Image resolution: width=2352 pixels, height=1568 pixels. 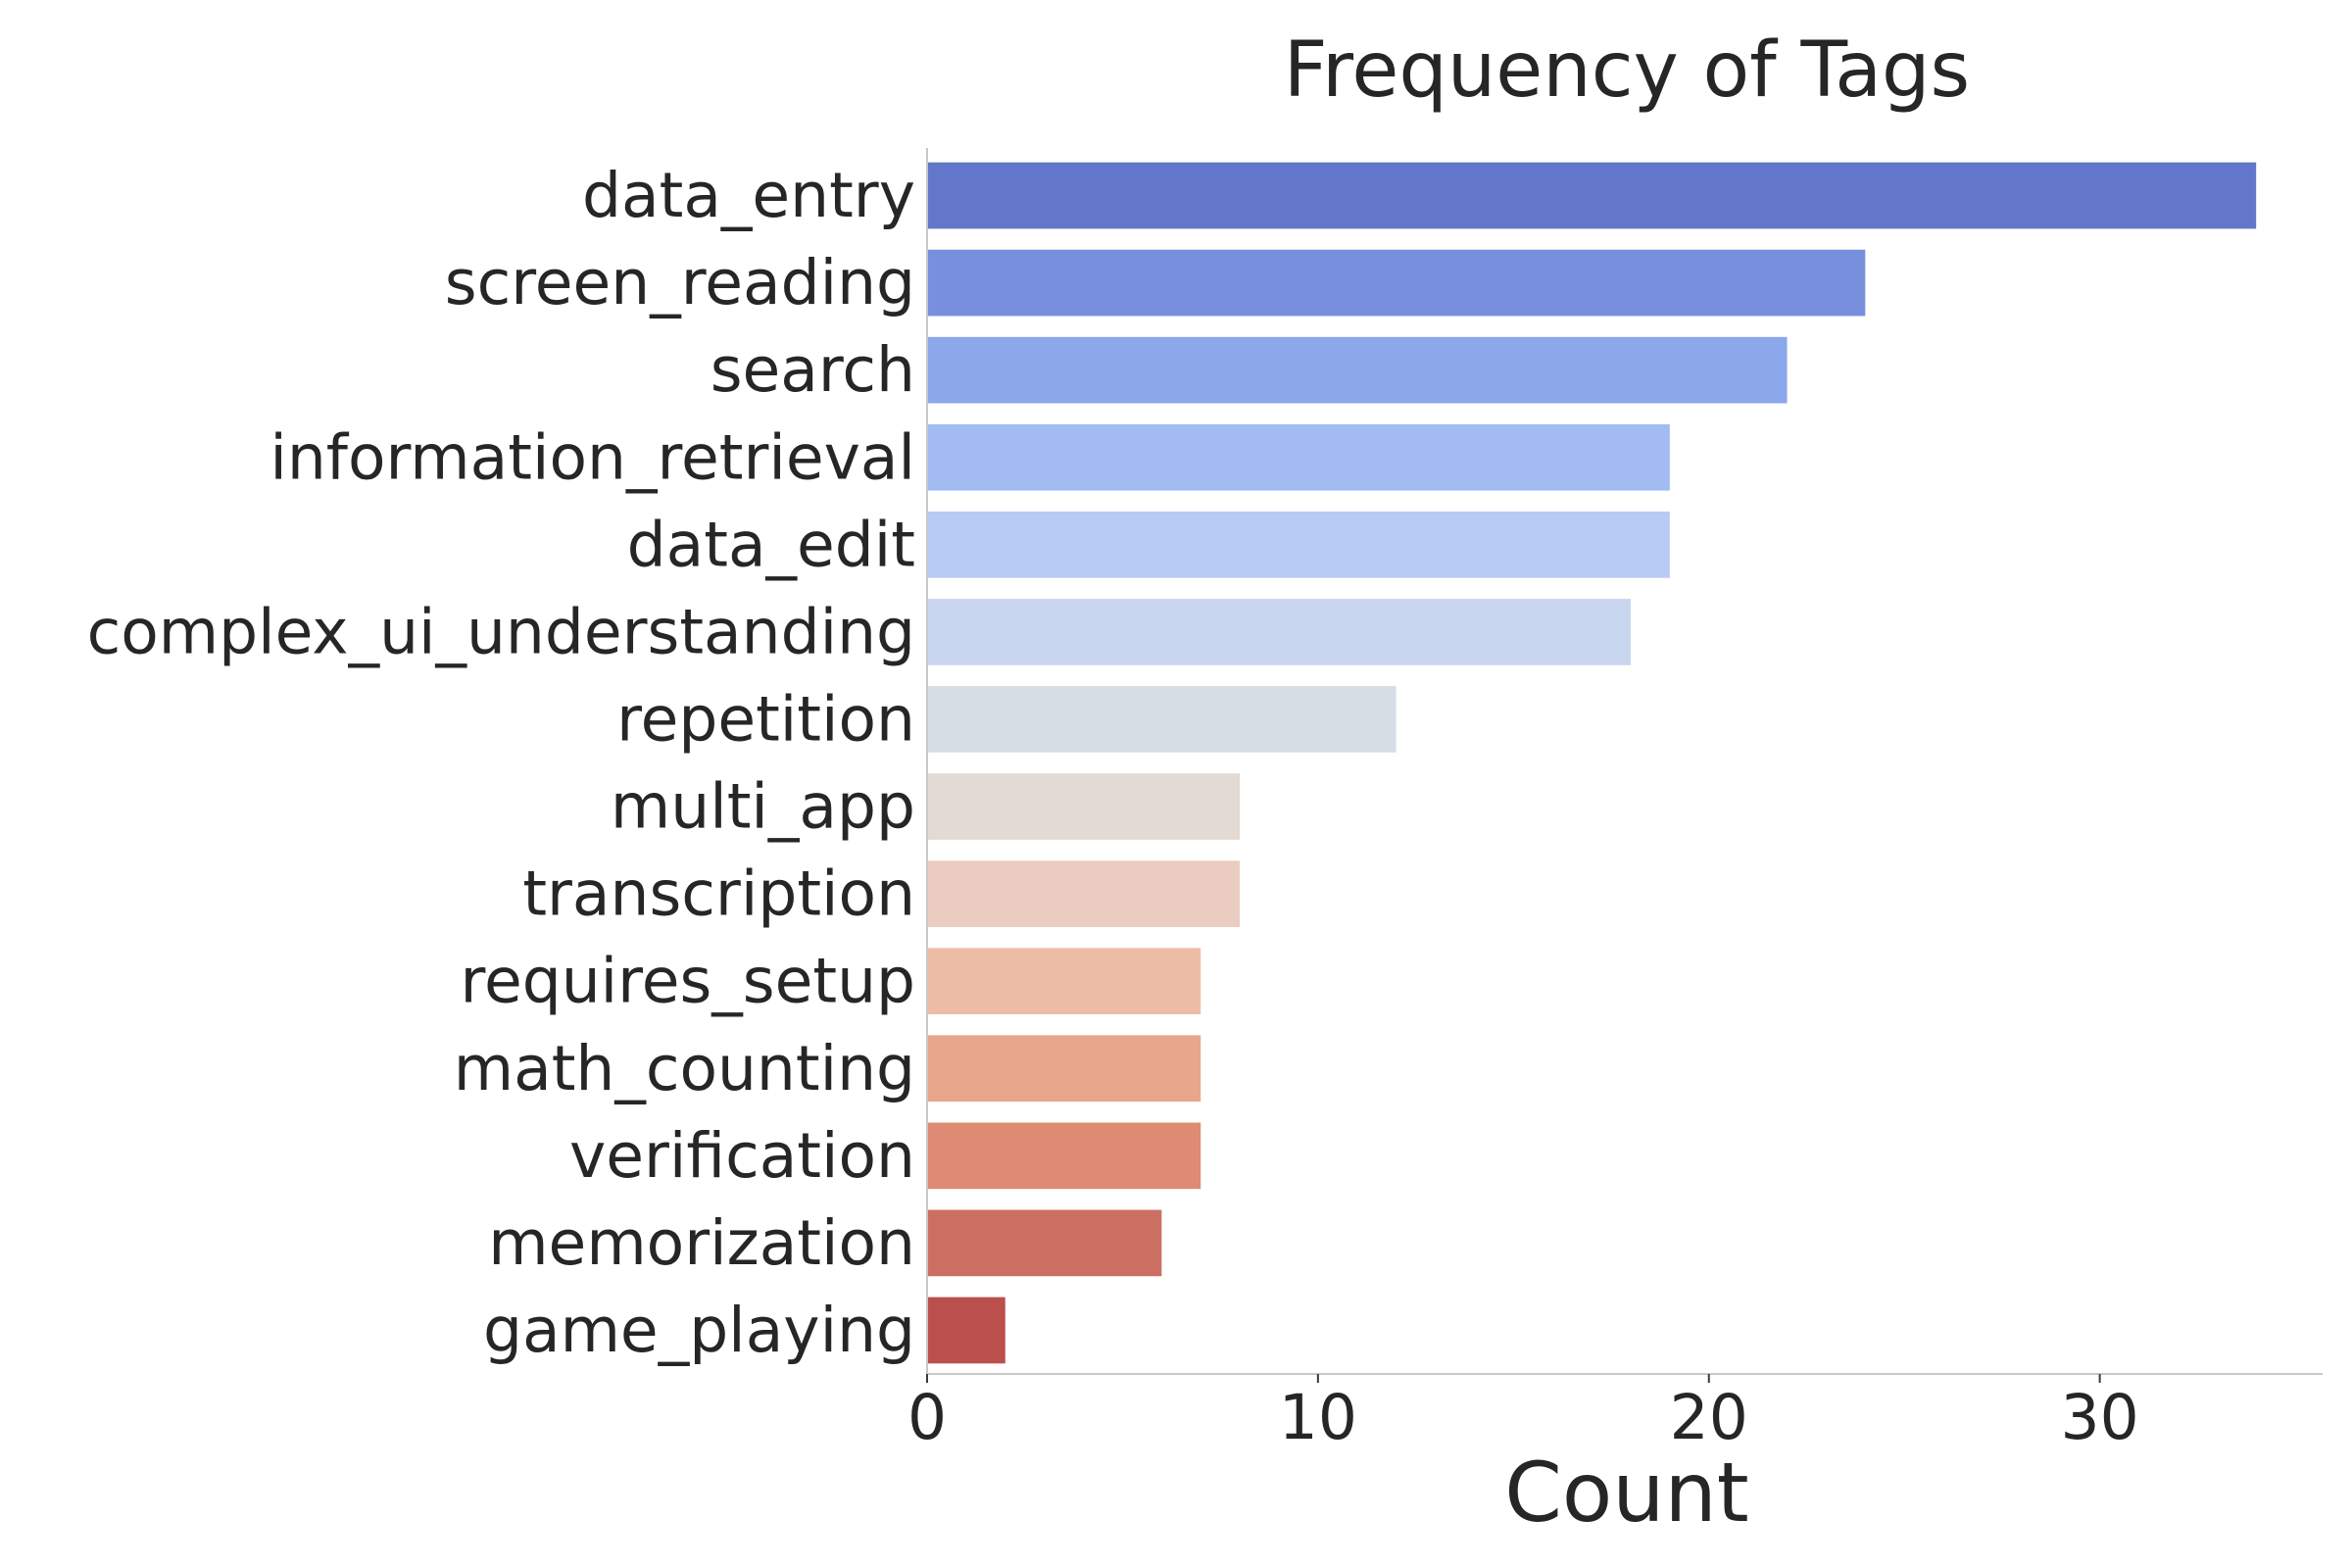 What do you see at coordinates (684, 1068) in the screenshot?
I see `category-label: math_counting` at bounding box center [684, 1068].